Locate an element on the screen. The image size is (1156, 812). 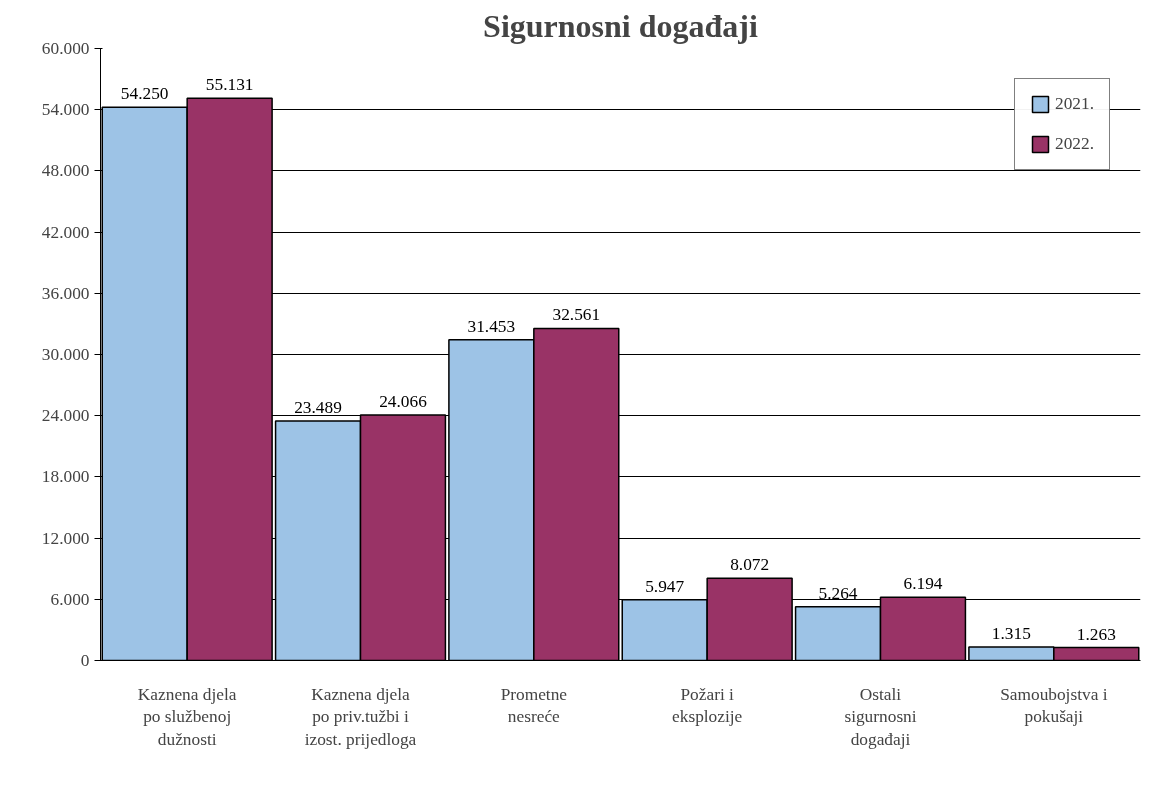
x-tick-label: Kaznena djela po službenoj dužnosti is located at coordinates (187, 717).